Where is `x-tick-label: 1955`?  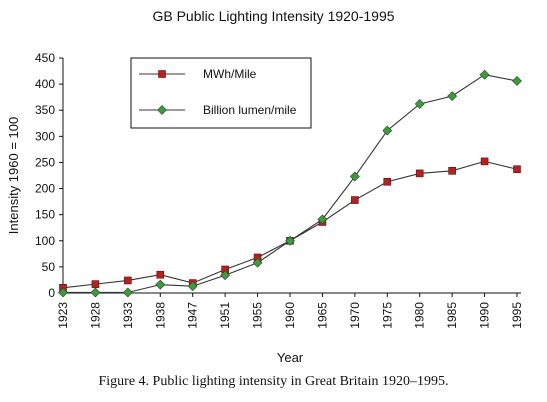 x-tick-label: 1955 is located at coordinates (258, 315).